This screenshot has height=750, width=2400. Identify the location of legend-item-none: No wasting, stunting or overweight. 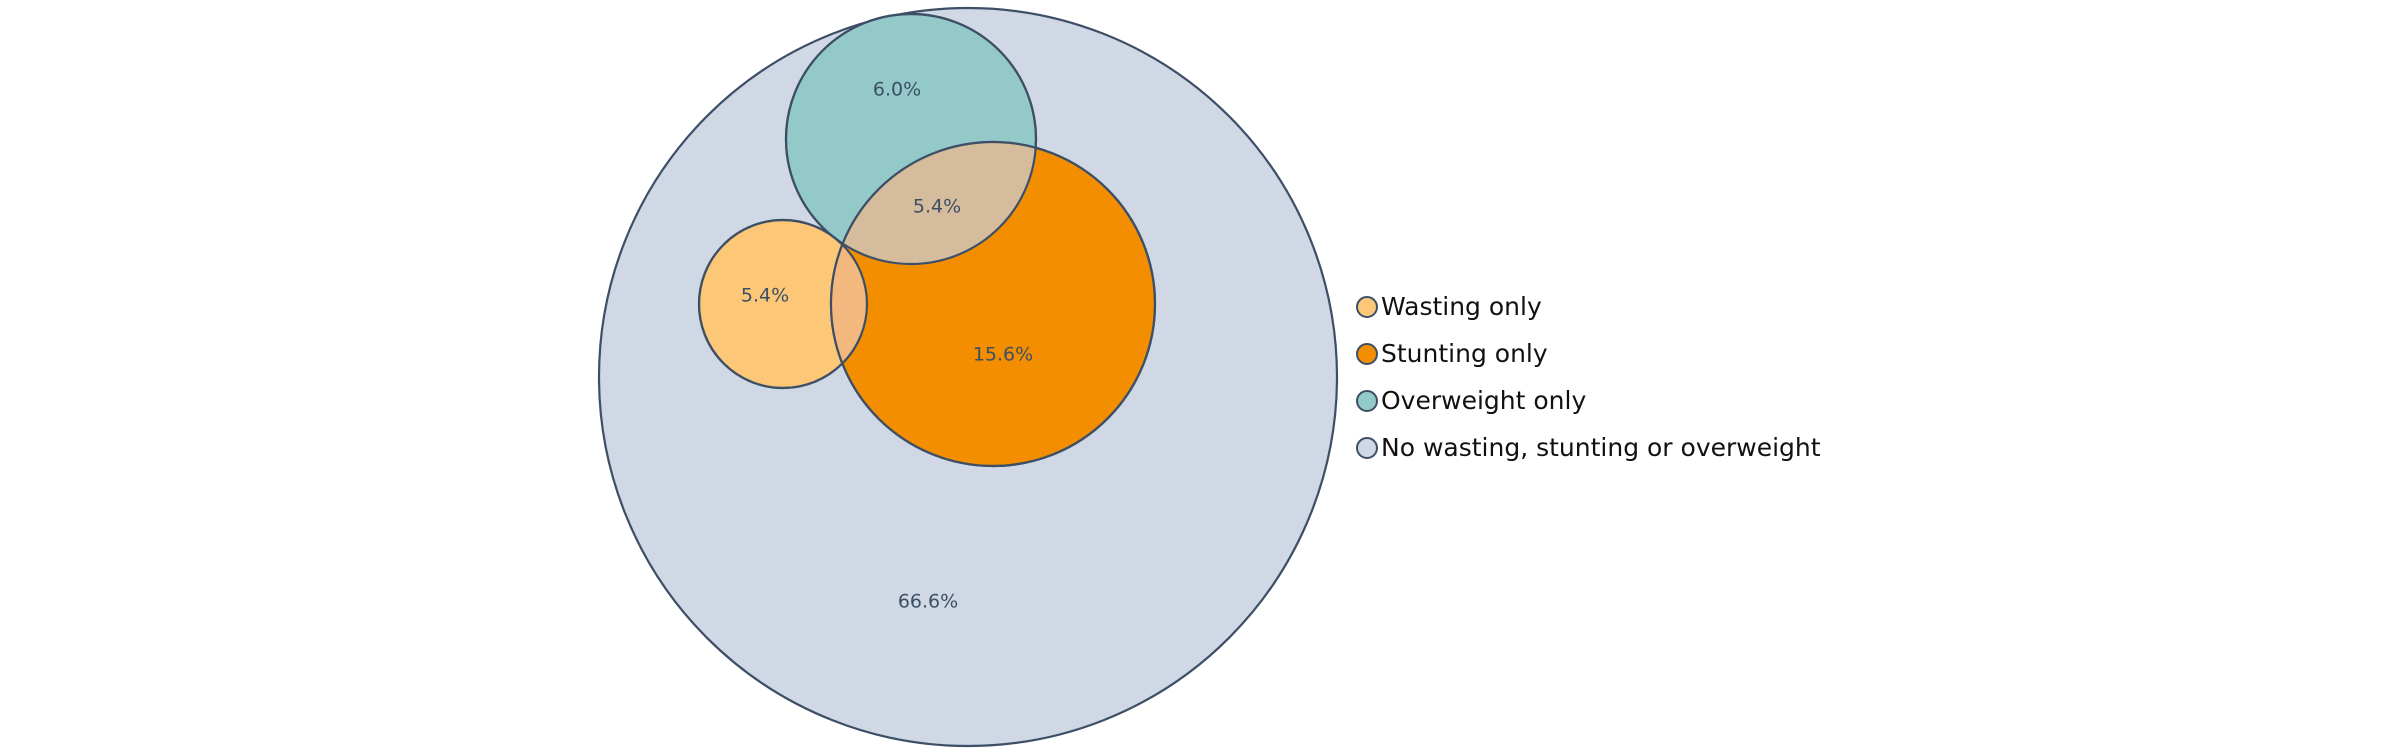
(1588, 447).